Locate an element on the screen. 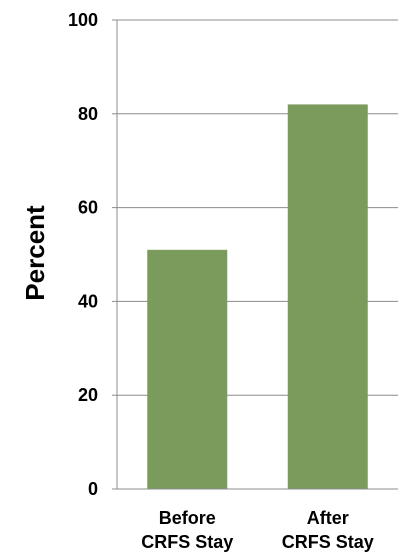 The width and height of the screenshot is (401, 557). y-tick-label: 100 is located at coordinates (83, 20).